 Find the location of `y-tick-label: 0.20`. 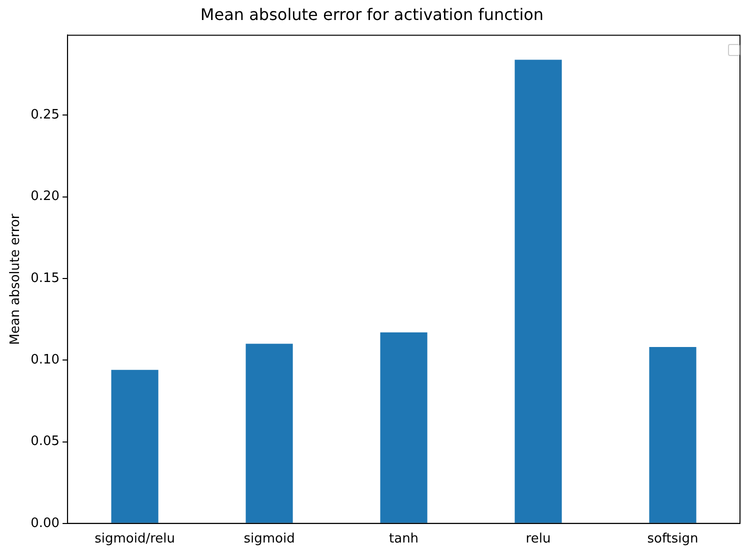

y-tick-label: 0.20 is located at coordinates (45, 196).